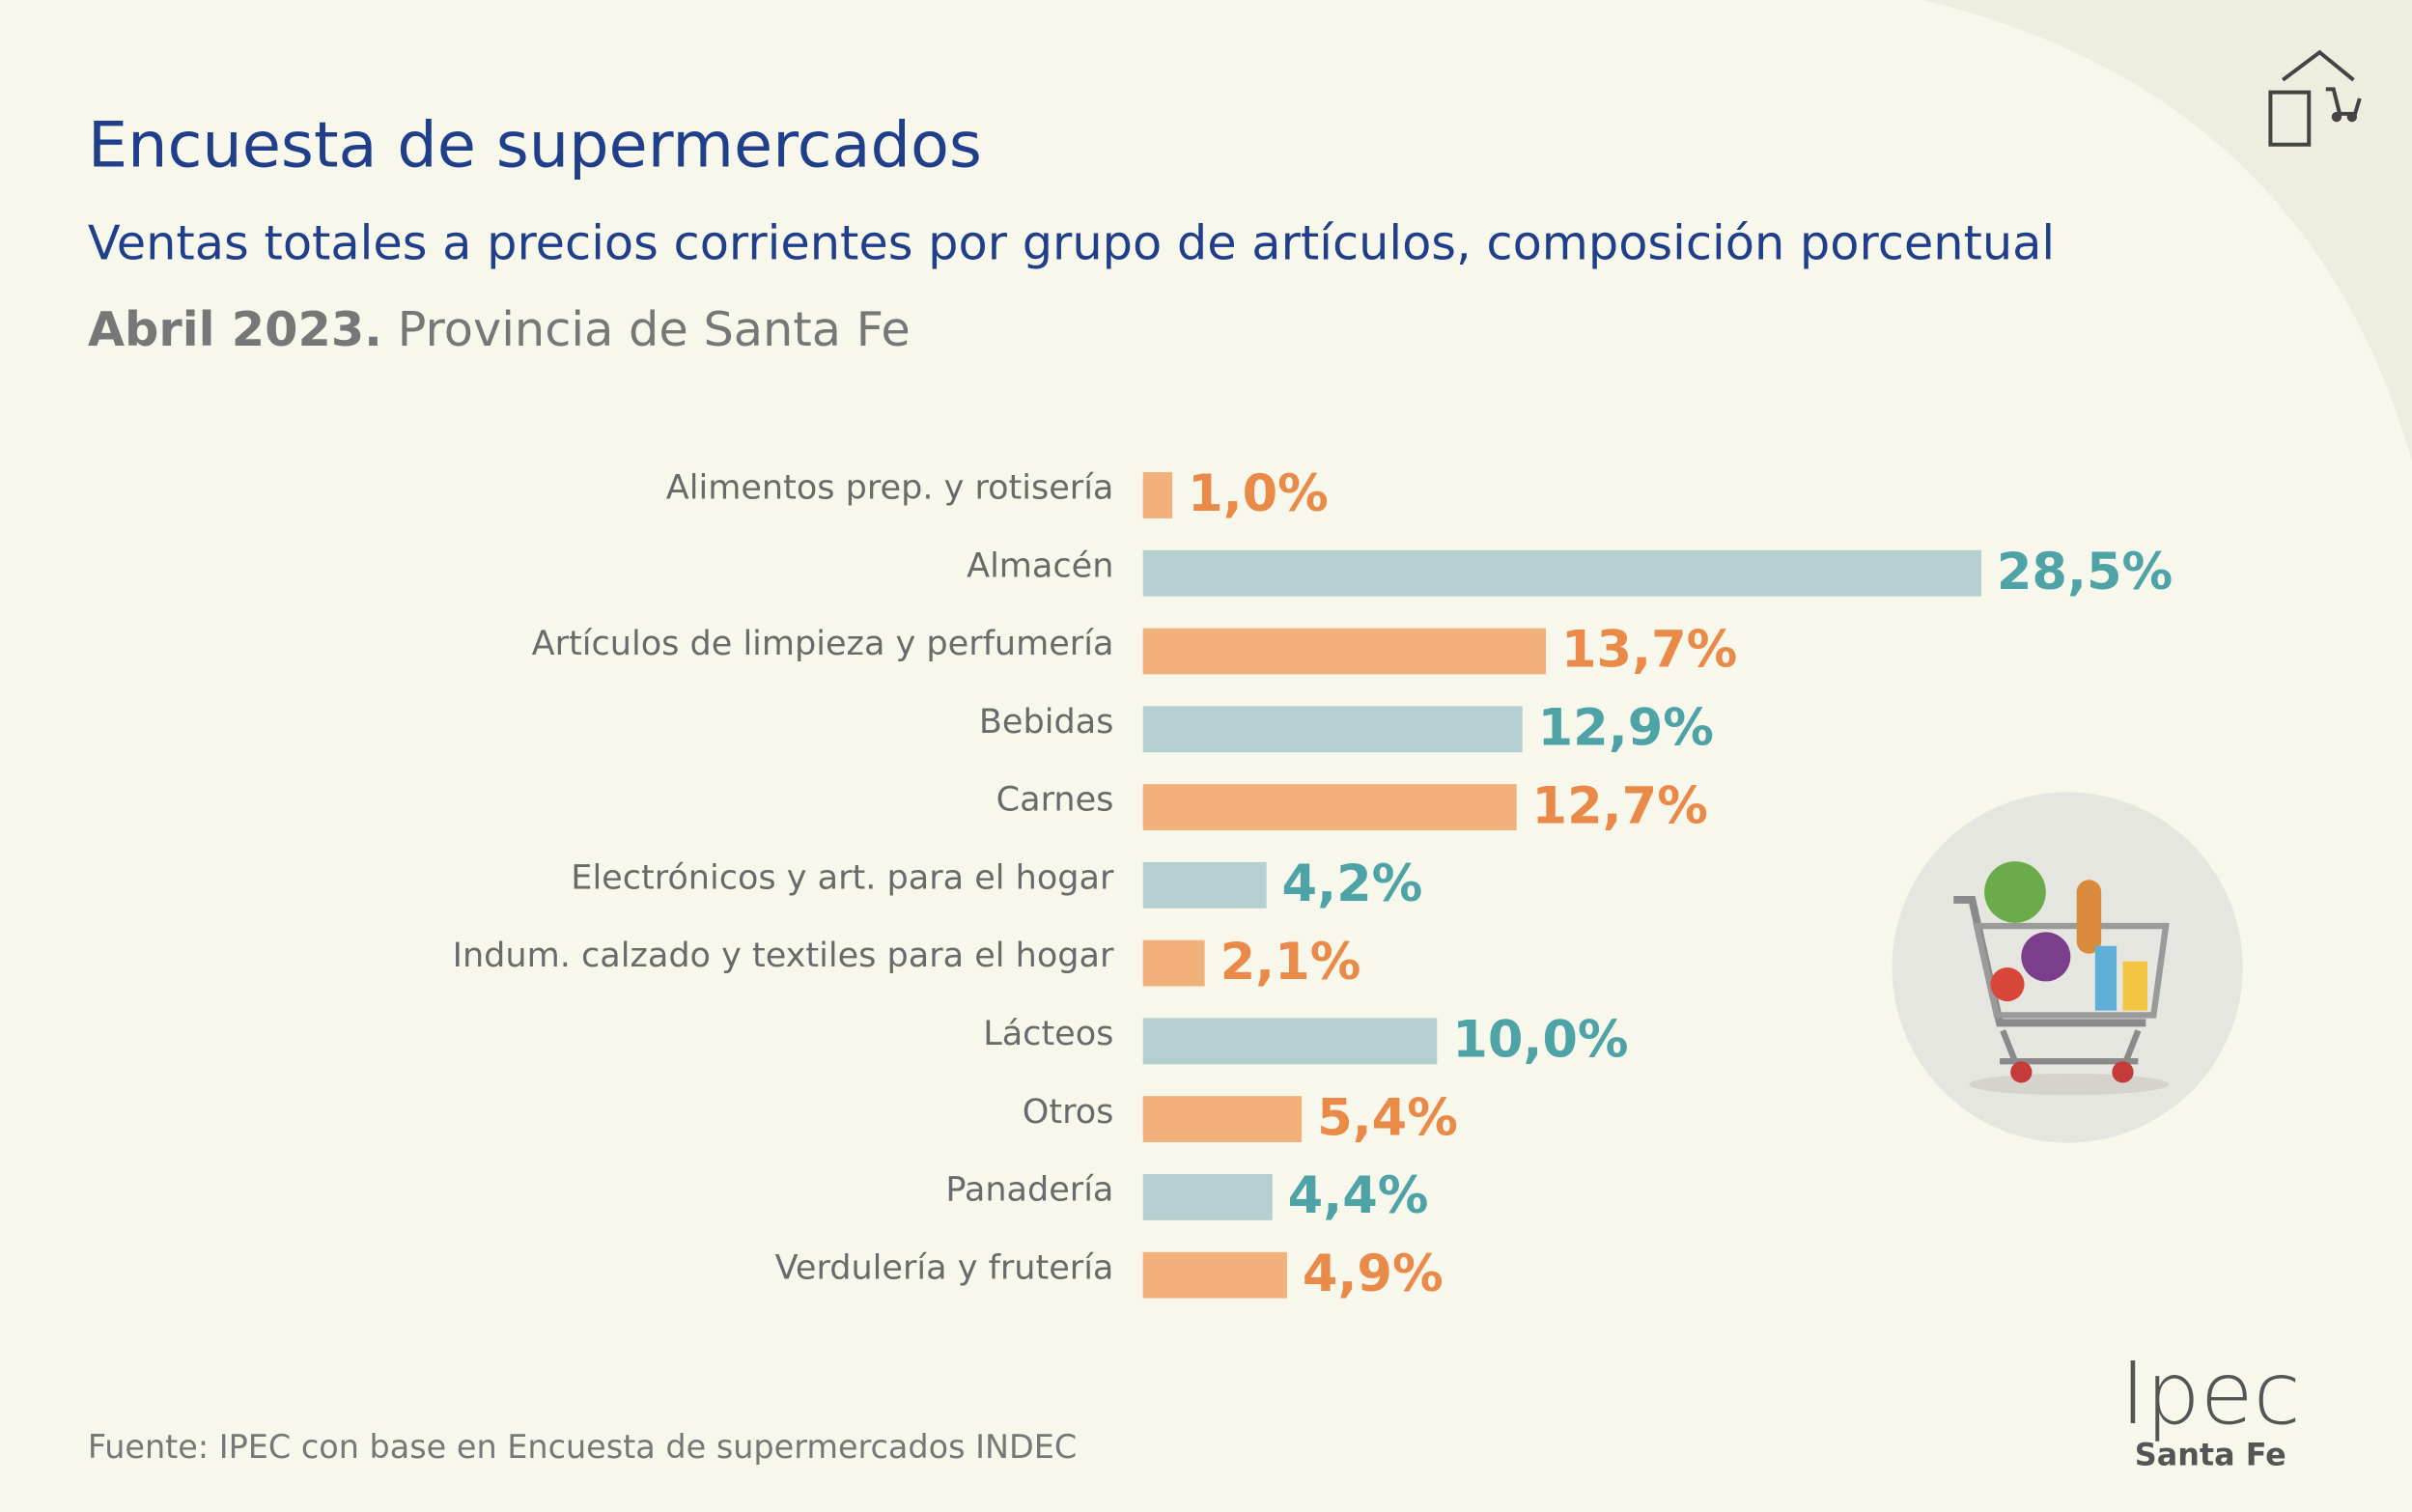 Image resolution: width=2412 pixels, height=1512 pixels. What do you see at coordinates (944, 1267) in the screenshot?
I see `category-label: Verdulería y frutería` at bounding box center [944, 1267].